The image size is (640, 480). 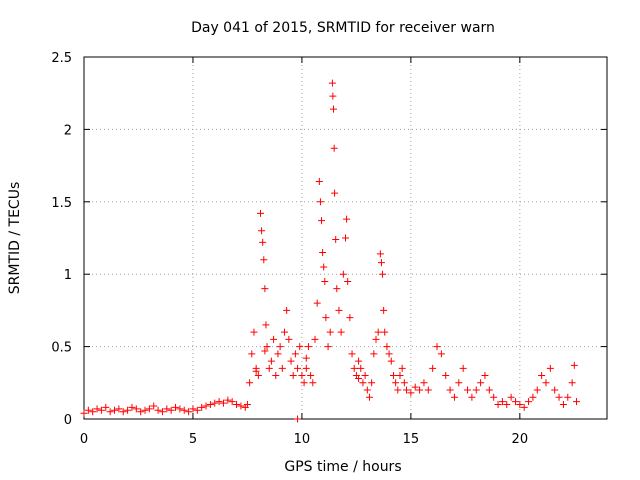 I want to click on y-tick-label: 1.5, so click(x=61, y=203).